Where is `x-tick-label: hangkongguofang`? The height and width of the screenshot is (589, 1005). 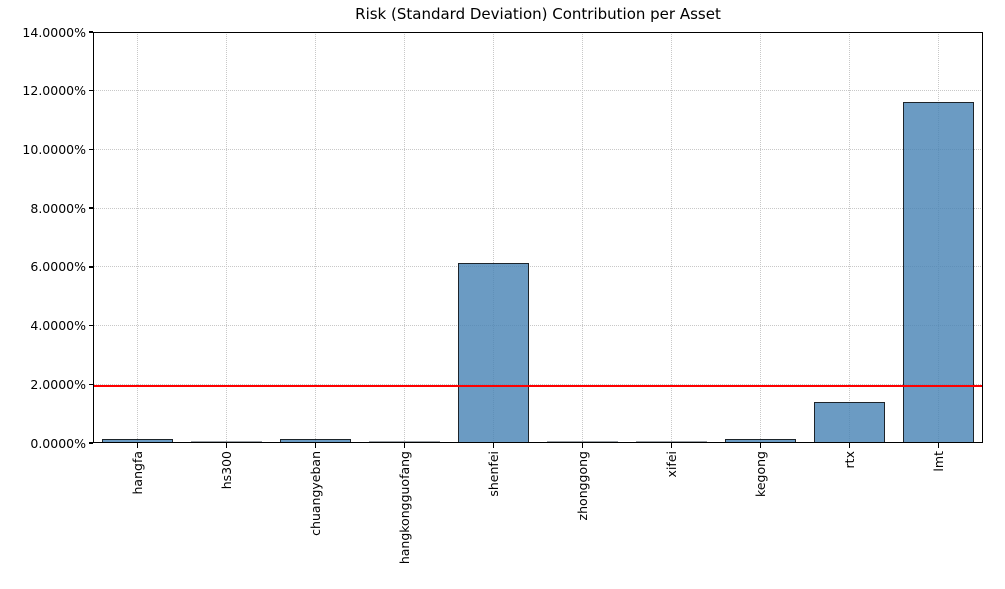 x-tick-label: hangkongguofang is located at coordinates (404, 508).